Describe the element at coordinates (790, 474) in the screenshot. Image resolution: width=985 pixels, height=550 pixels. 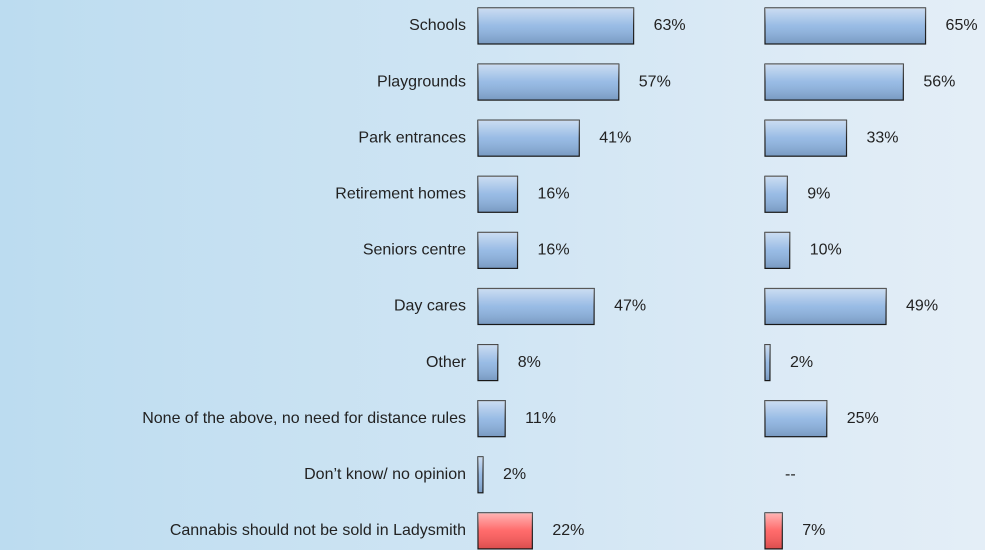
I see `value-label: --` at that location.